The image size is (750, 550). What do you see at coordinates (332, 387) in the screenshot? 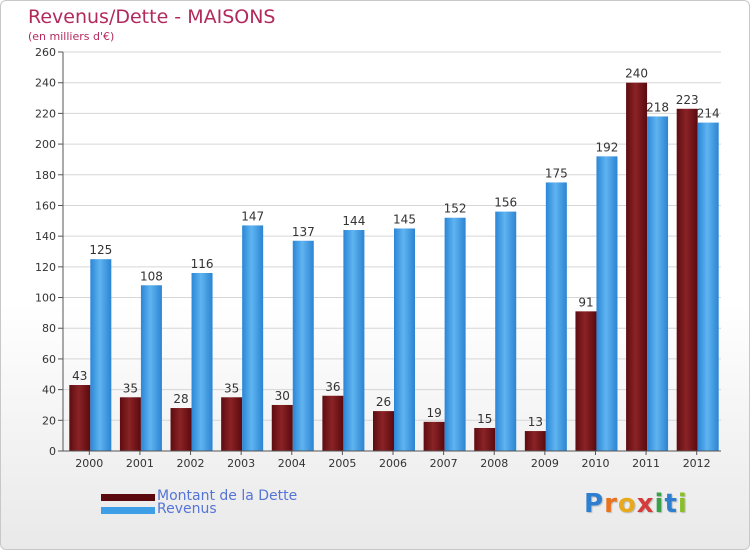
I see `data-label: 36` at bounding box center [332, 387].